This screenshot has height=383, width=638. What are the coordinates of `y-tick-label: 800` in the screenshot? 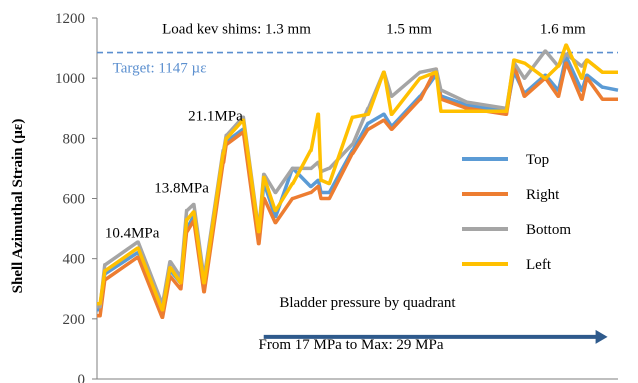 It's located at (74, 139).